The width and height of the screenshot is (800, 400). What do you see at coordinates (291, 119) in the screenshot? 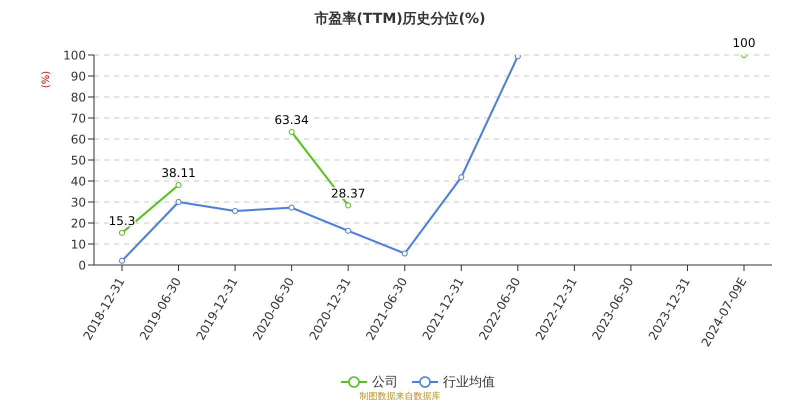
I see `data-label: 63.34` at bounding box center [291, 119].